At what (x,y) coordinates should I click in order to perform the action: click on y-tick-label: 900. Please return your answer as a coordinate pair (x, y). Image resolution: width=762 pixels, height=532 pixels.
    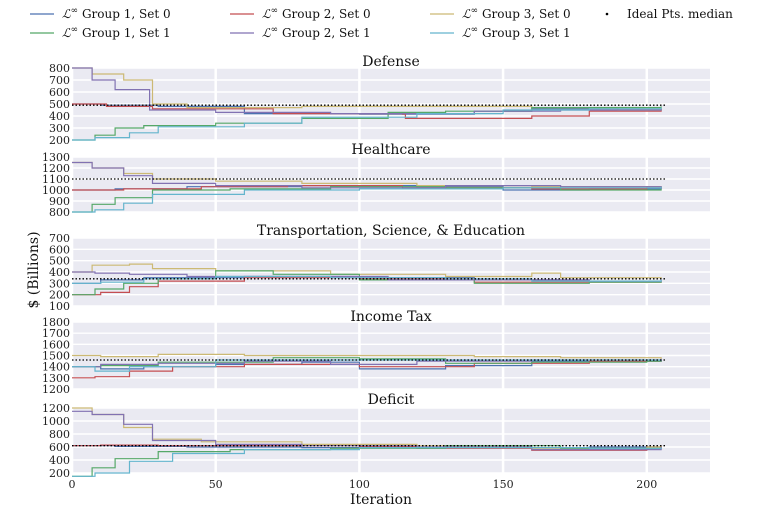
    Looking at the image, I should click on (59, 201).